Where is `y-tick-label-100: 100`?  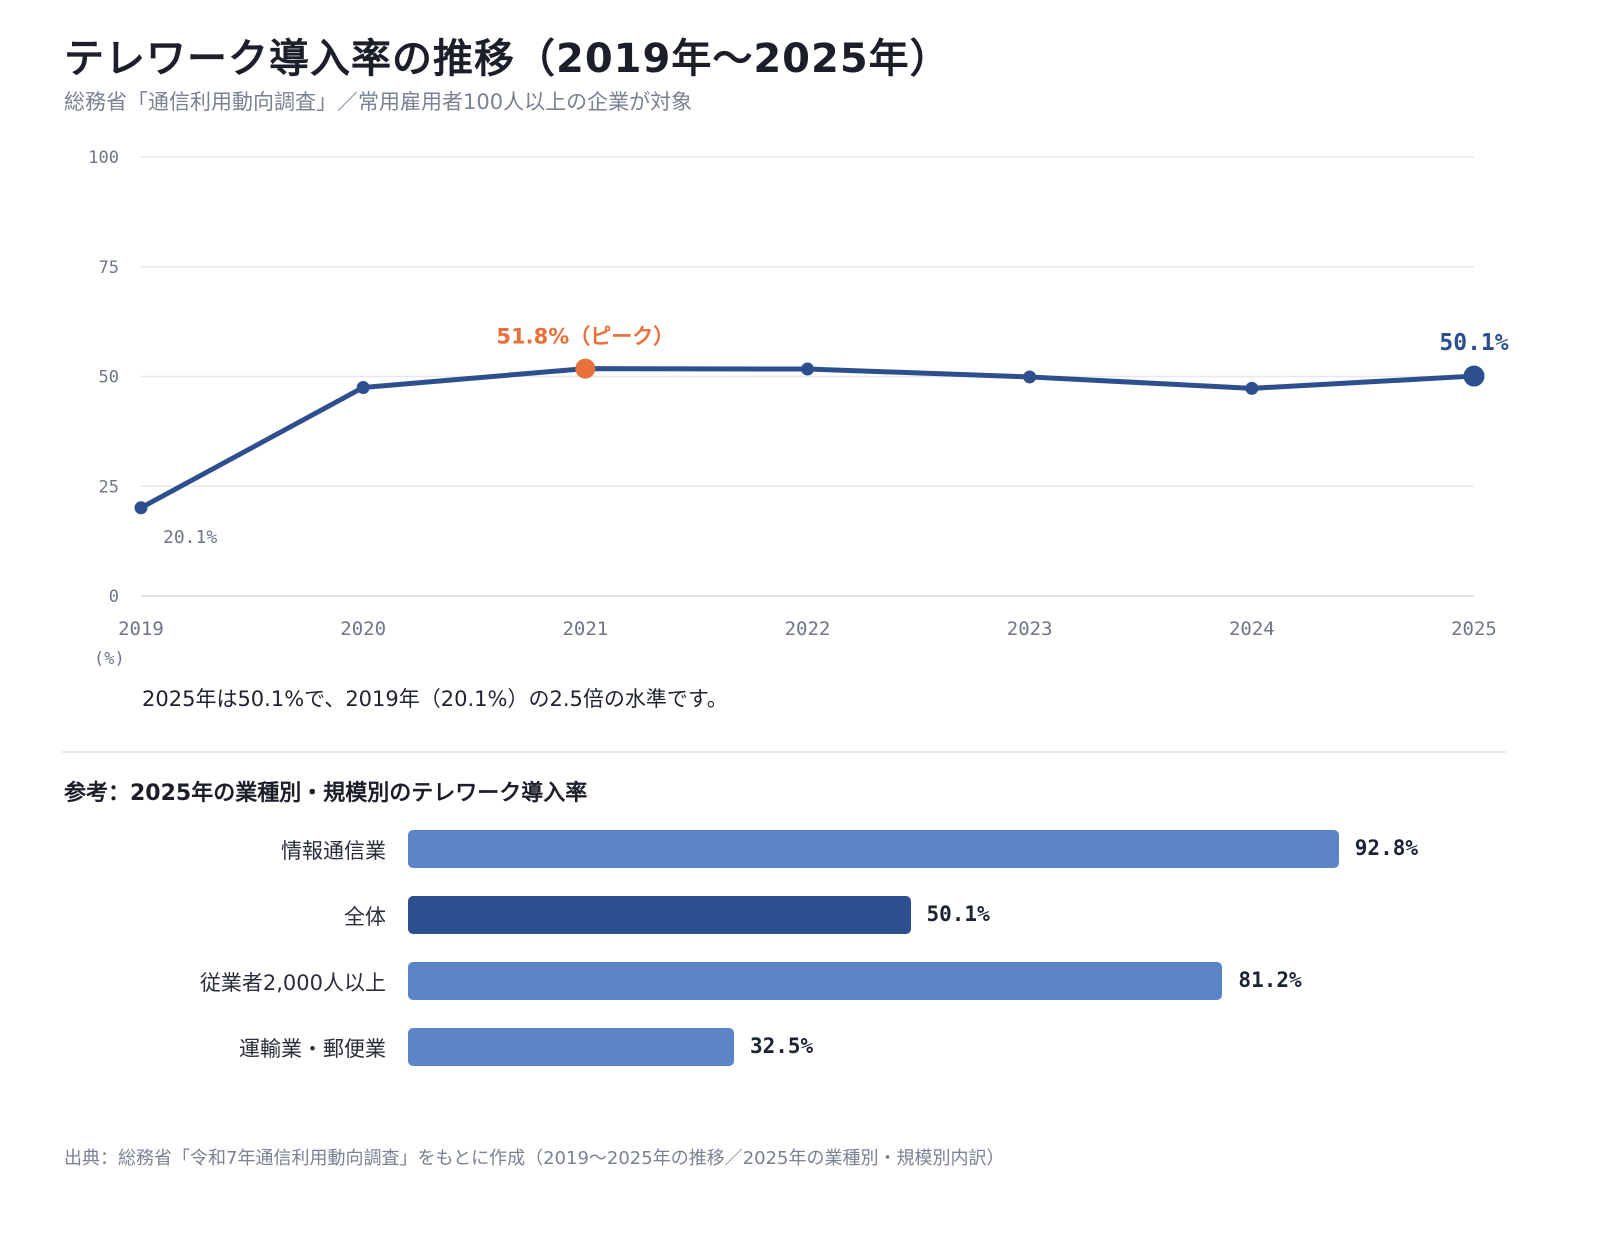 y-tick-label-100: 100 is located at coordinates (103, 158).